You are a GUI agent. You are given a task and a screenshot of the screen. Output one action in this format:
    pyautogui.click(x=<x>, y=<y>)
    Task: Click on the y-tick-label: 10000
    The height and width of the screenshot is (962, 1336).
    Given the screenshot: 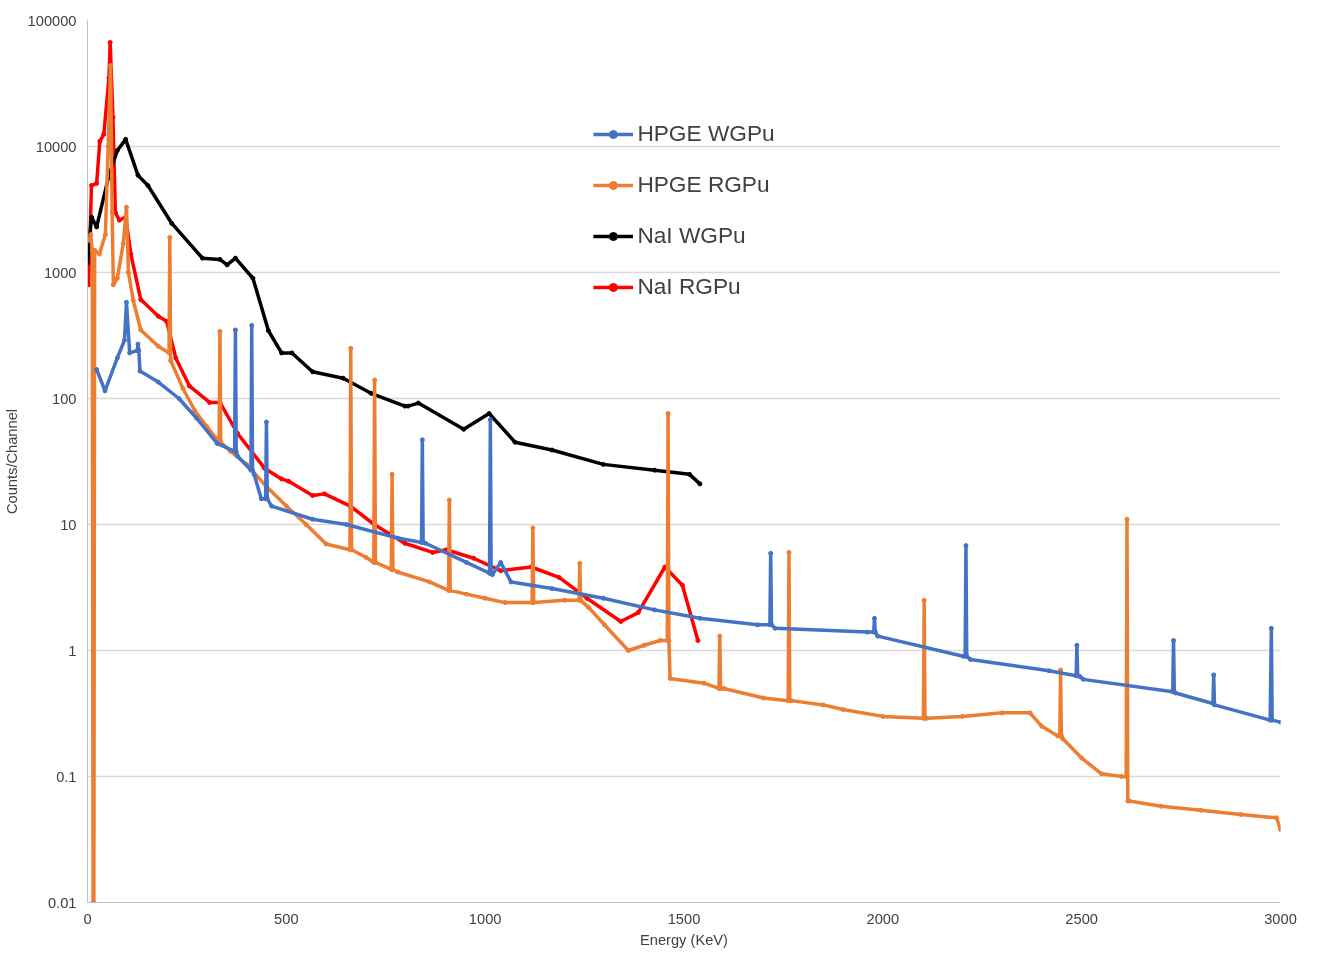 What is the action you would take?
    pyautogui.click(x=56, y=146)
    